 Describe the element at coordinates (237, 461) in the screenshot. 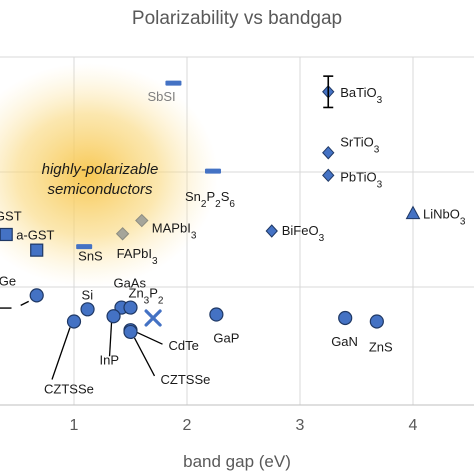

I see `x-axis-label: band gap (eV)` at that location.